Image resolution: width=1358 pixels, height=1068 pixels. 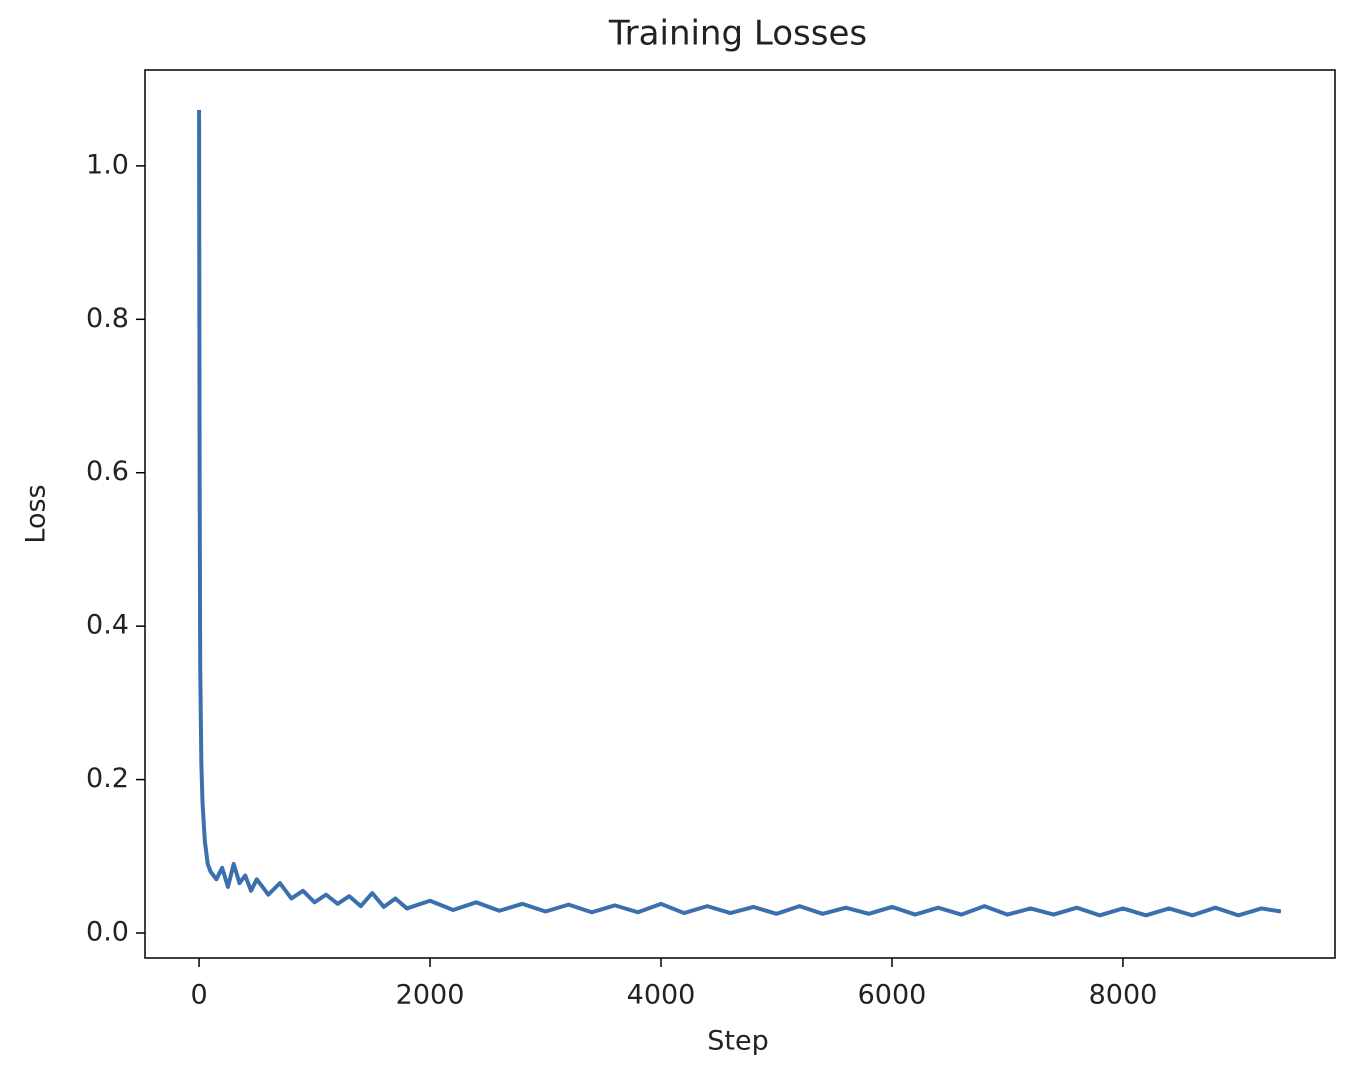 What do you see at coordinates (36, 513) in the screenshot?
I see `y-axis-label: Loss` at bounding box center [36, 513].